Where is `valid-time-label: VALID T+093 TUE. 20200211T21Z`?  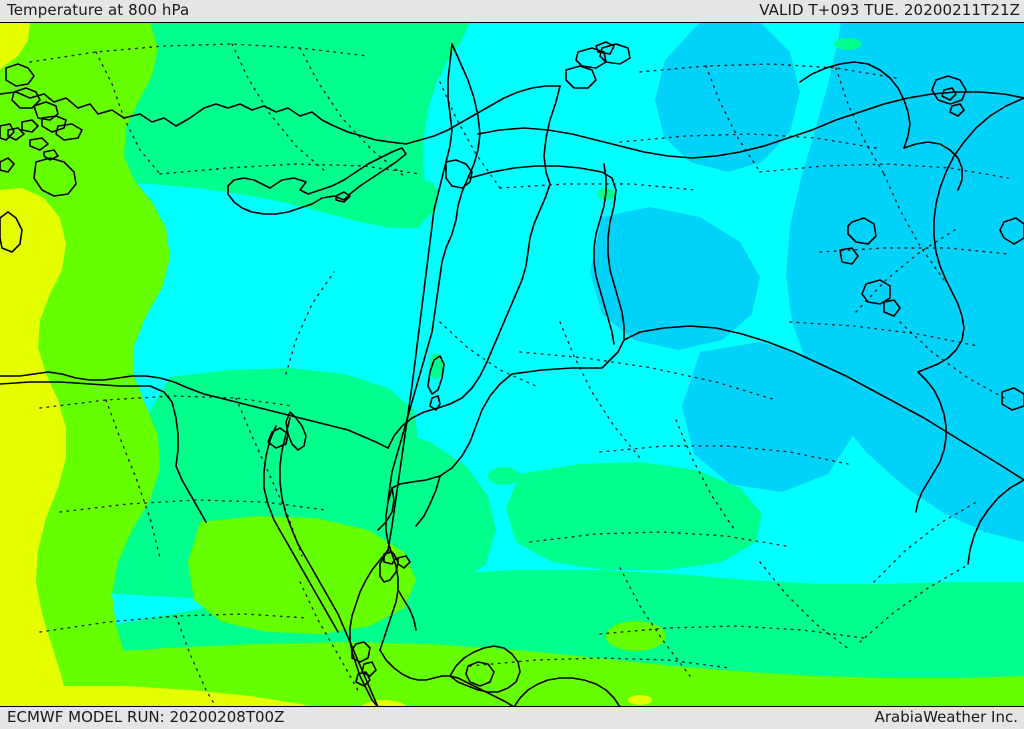 valid-time-label: VALID T+093 TUE. 20200211T21Z is located at coordinates (889, 10).